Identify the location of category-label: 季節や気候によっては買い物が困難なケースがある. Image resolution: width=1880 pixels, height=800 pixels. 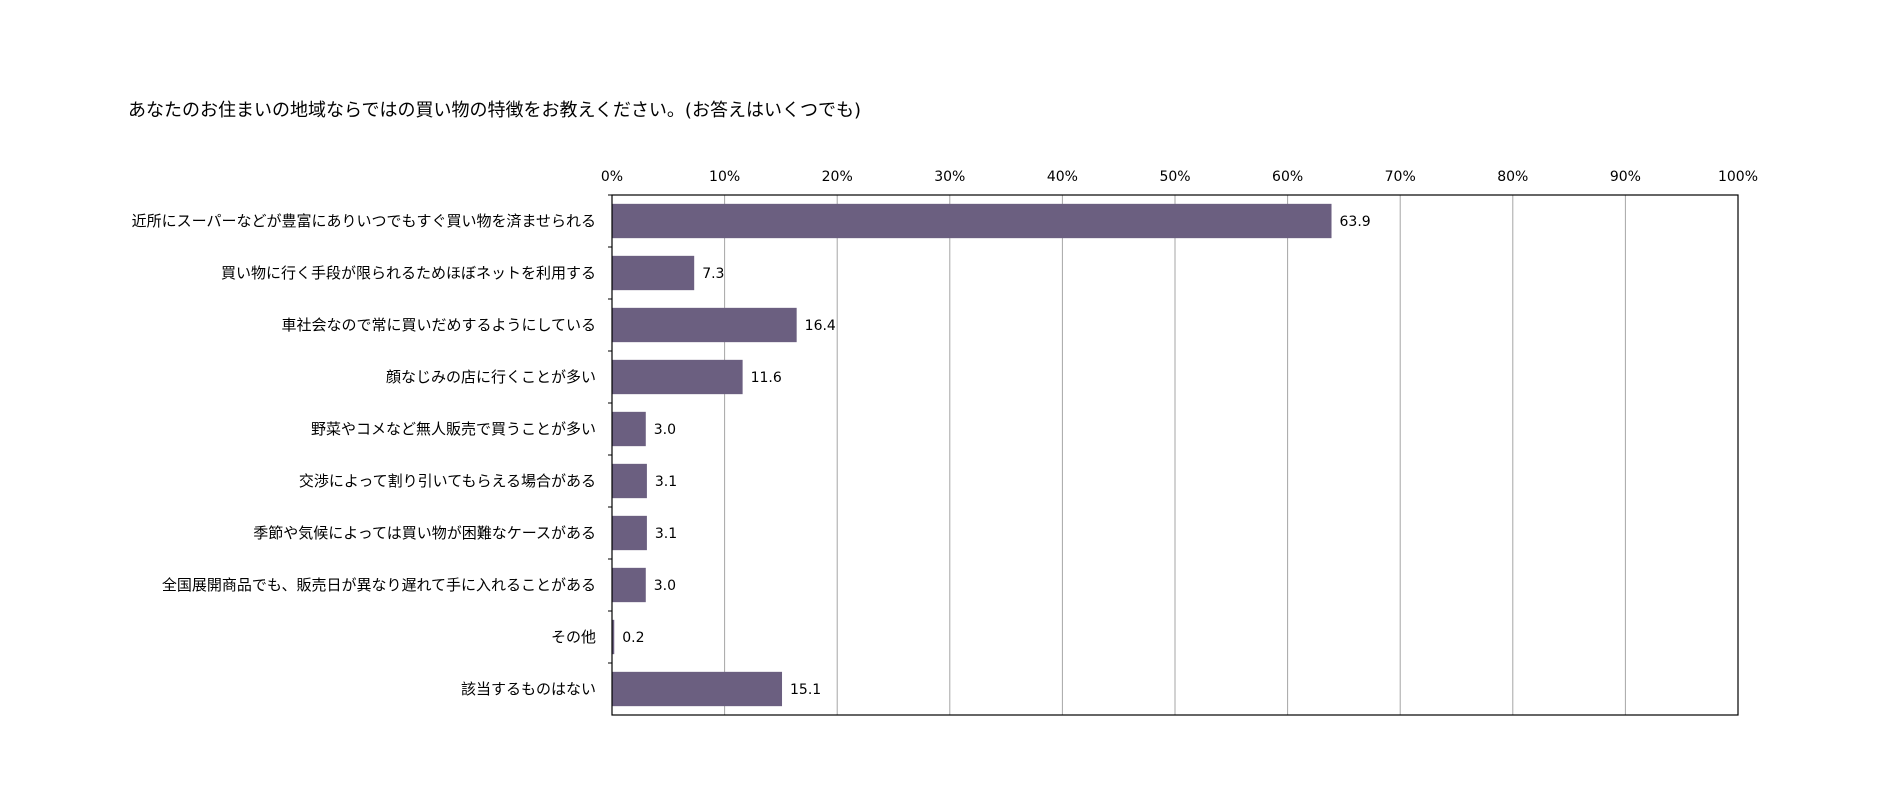
(424, 533).